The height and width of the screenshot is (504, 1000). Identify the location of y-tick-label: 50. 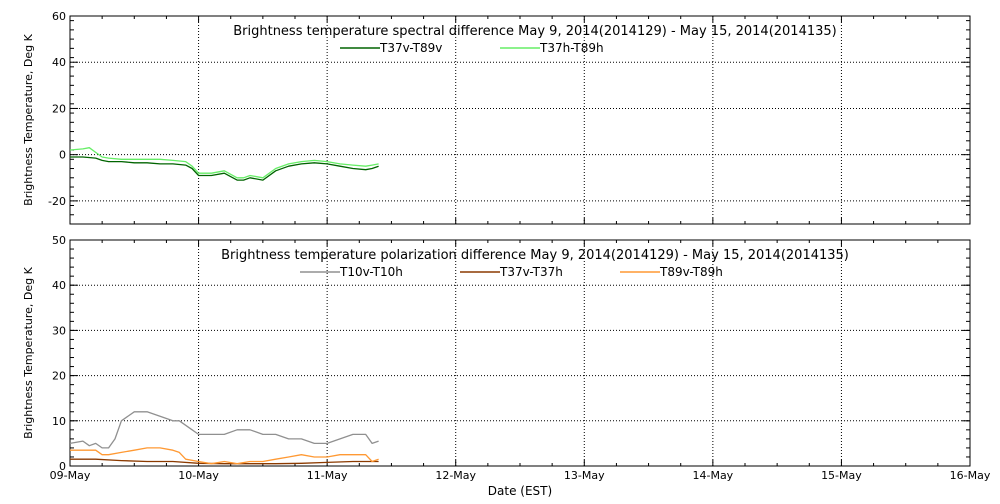
(59, 240).